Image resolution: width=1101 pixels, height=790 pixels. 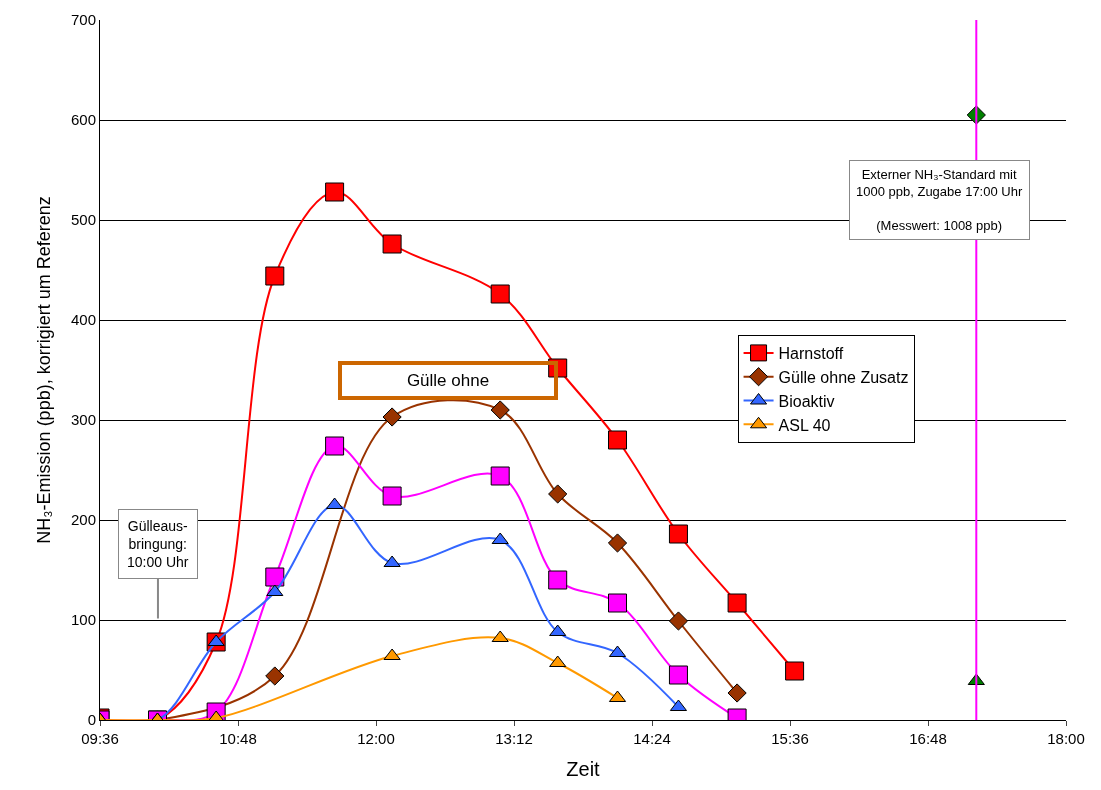 What do you see at coordinates (83, 320) in the screenshot?
I see `y-tick-label: 400` at bounding box center [83, 320].